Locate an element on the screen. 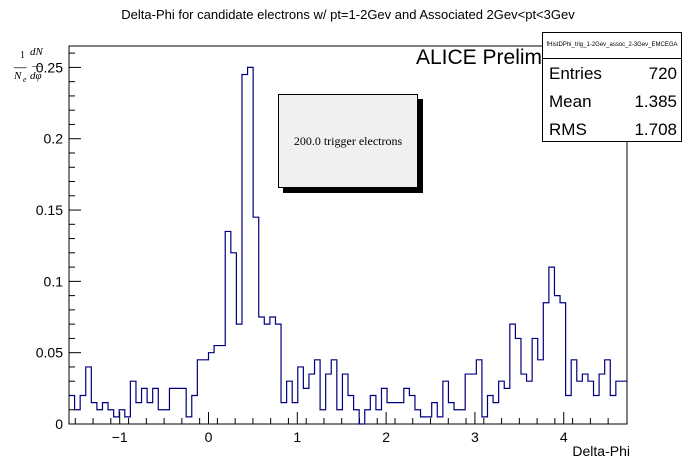 The image size is (696, 472). y-tick-label: 0 is located at coordinates (59, 424).